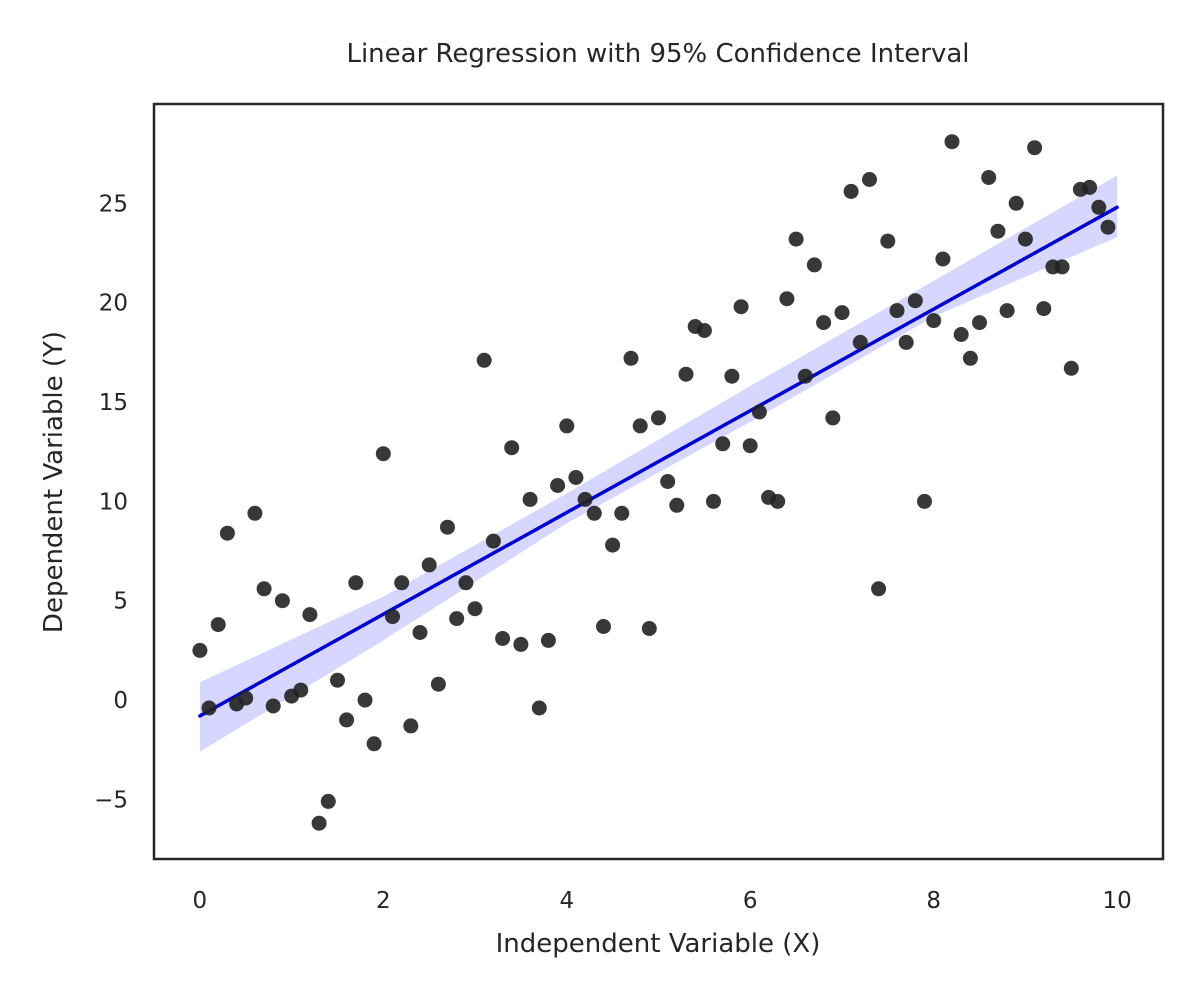 This screenshot has width=1200, height=1000. Describe the element at coordinates (113, 304) in the screenshot. I see `y-tick-label: 20` at that location.